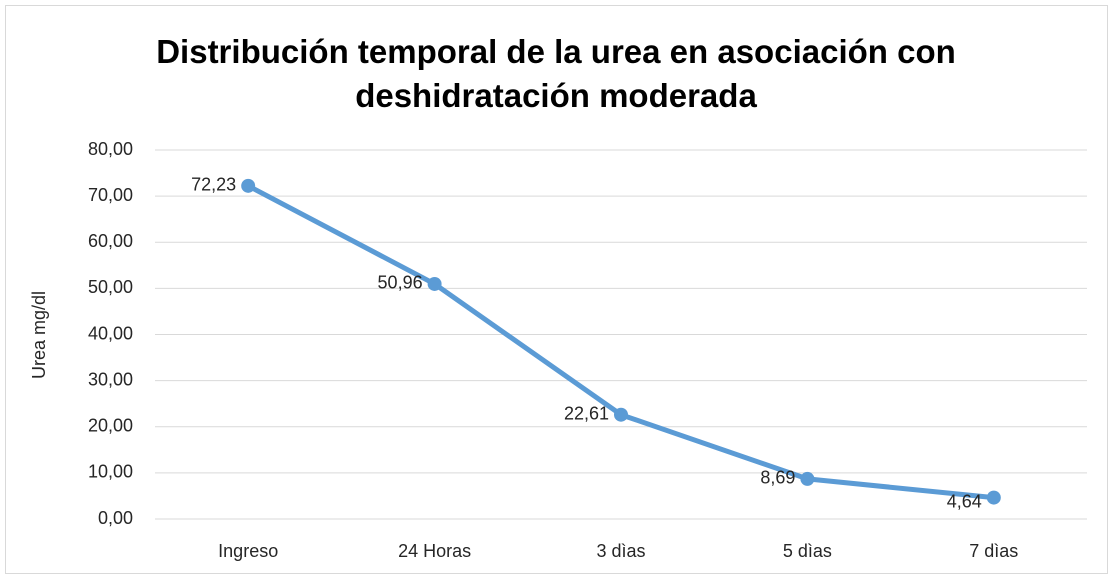  Describe the element at coordinates (110, 379) in the screenshot. I see `y-tick-label: 30,00` at that location.